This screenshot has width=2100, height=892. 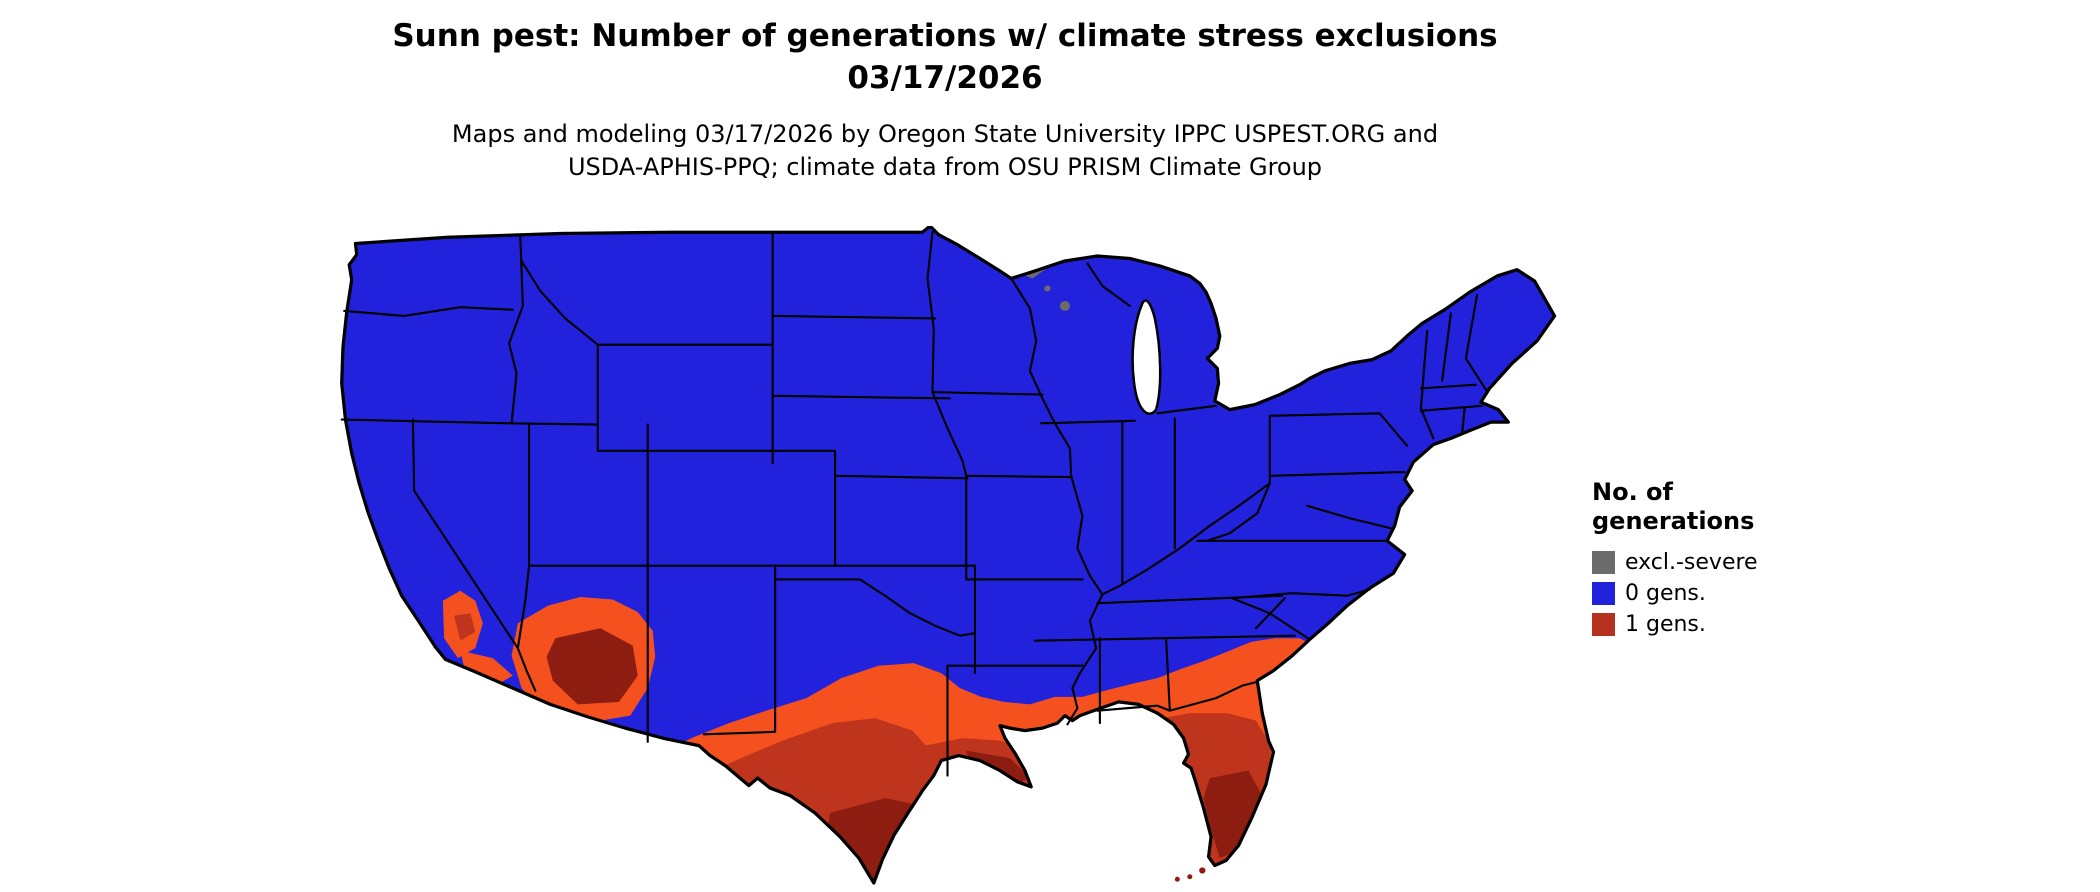 I want to click on florida-keys, so click(x=1190, y=874).